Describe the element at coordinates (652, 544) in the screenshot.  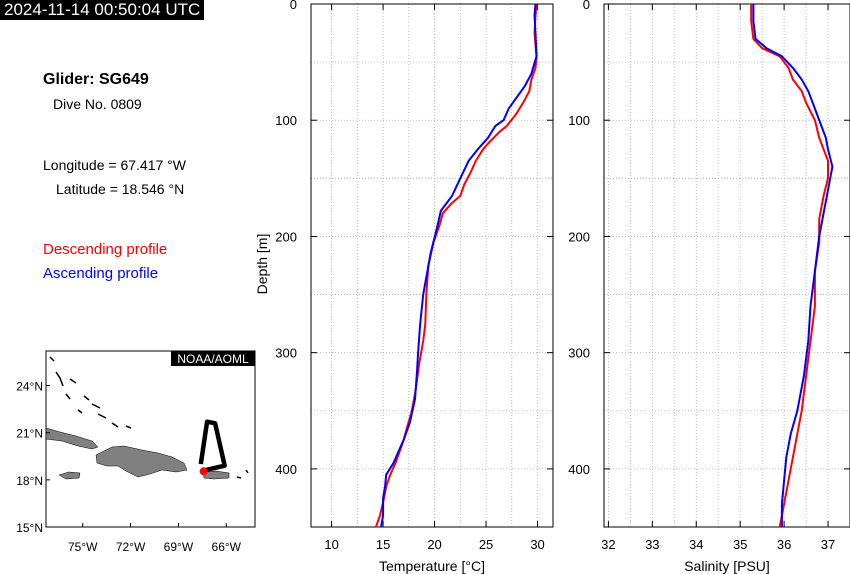
I see `salinity-xtick-label: 33` at that location.